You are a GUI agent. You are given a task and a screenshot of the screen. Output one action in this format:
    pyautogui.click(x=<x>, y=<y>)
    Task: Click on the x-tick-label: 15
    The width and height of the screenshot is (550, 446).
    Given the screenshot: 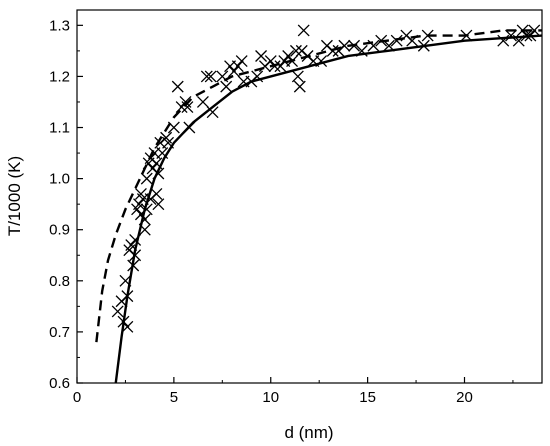 What is the action you would take?
    pyautogui.click(x=367, y=397)
    